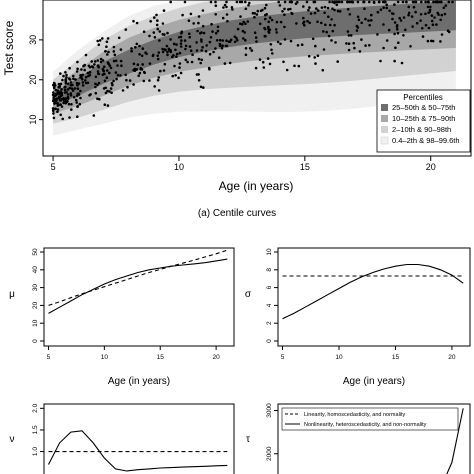 The image size is (474, 474). Describe the element at coordinates (423, 97) in the screenshot. I see `centile-legend-title: Percentiles` at that location.